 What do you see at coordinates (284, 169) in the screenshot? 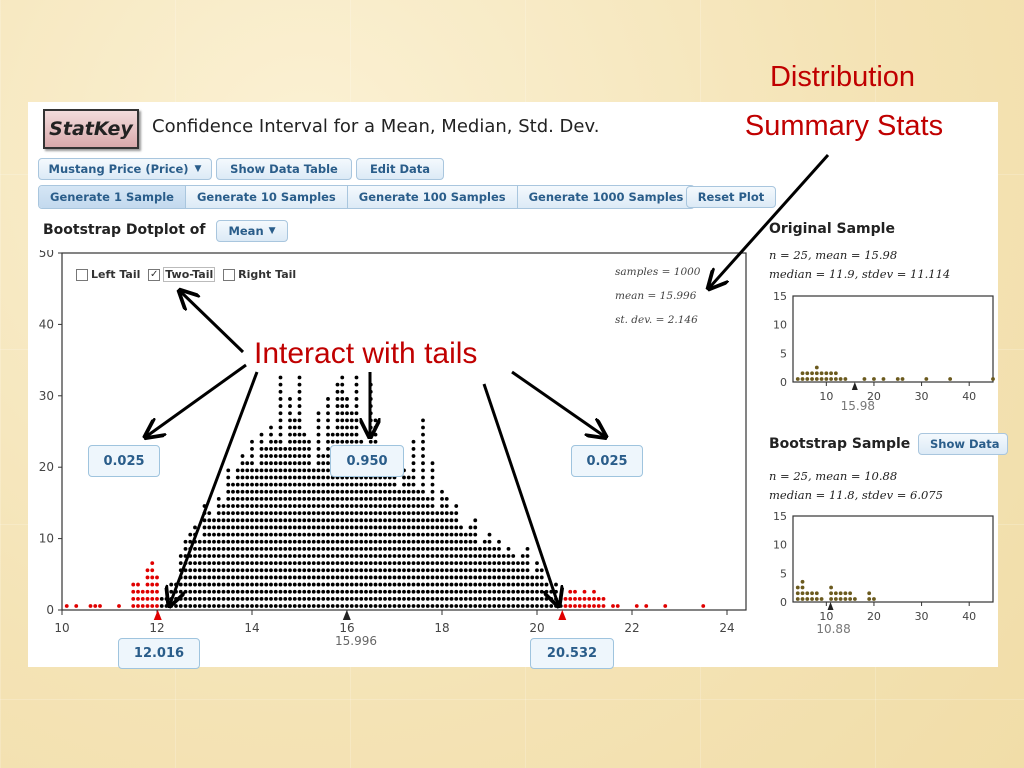
I see `show-data-table-button: Show Data Table` at bounding box center [284, 169].